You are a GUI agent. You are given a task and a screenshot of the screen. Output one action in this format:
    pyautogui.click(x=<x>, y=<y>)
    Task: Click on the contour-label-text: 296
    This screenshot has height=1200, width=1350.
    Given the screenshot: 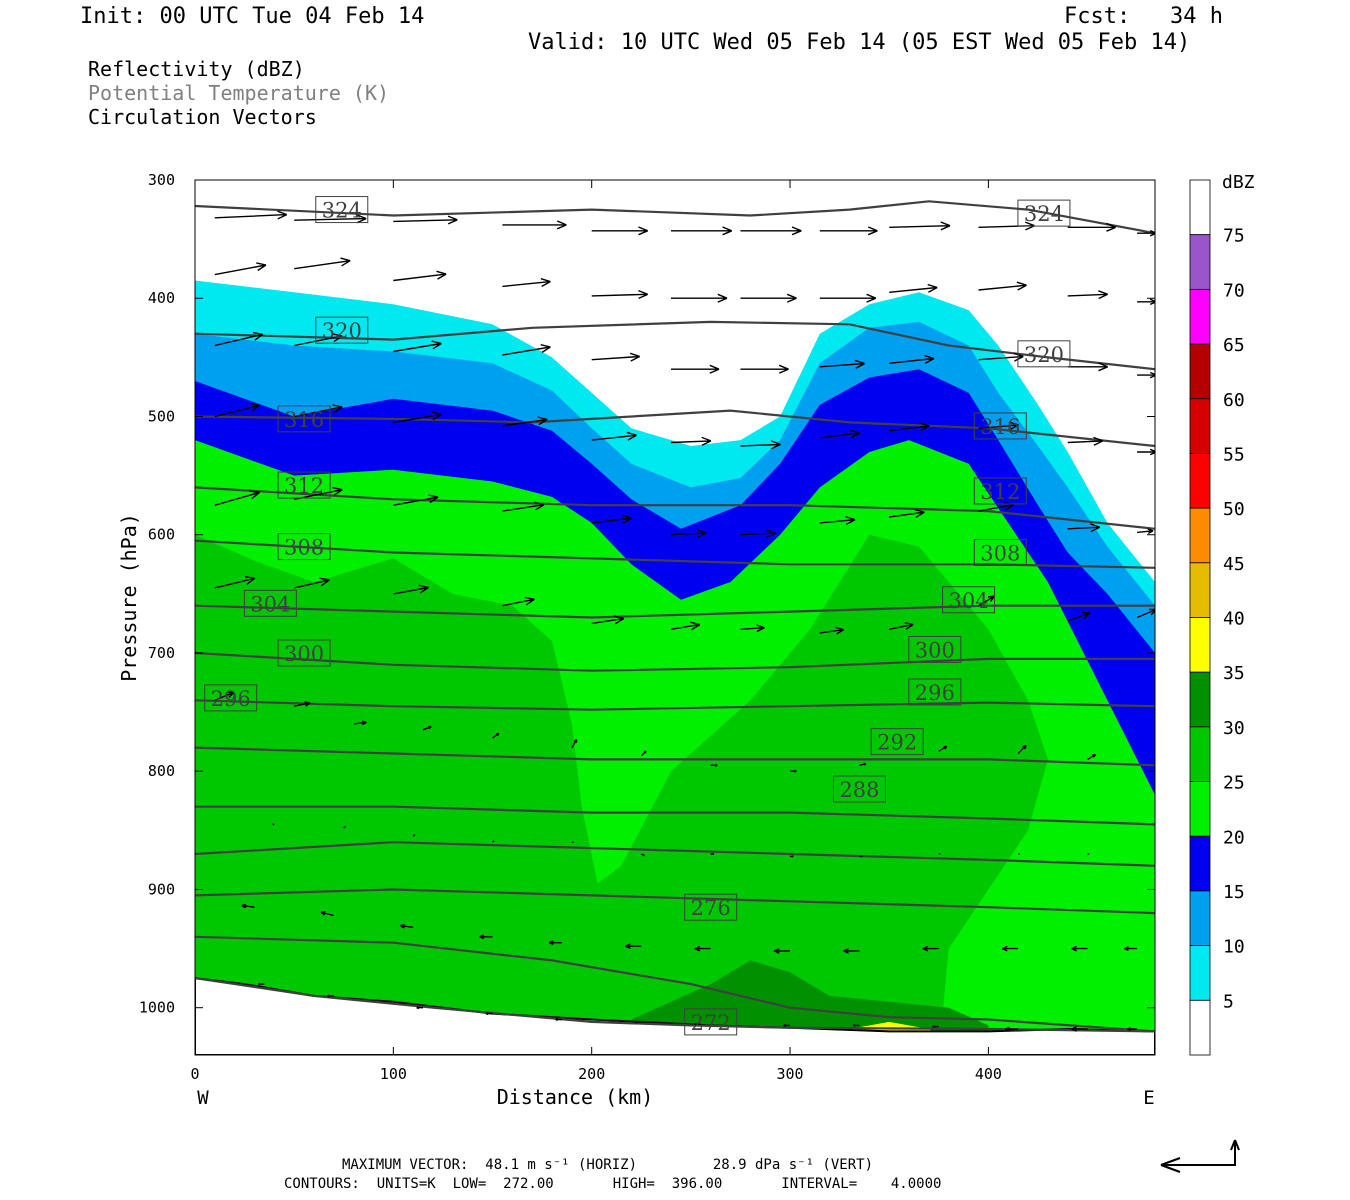 What is the action you would take?
    pyautogui.click(x=935, y=693)
    